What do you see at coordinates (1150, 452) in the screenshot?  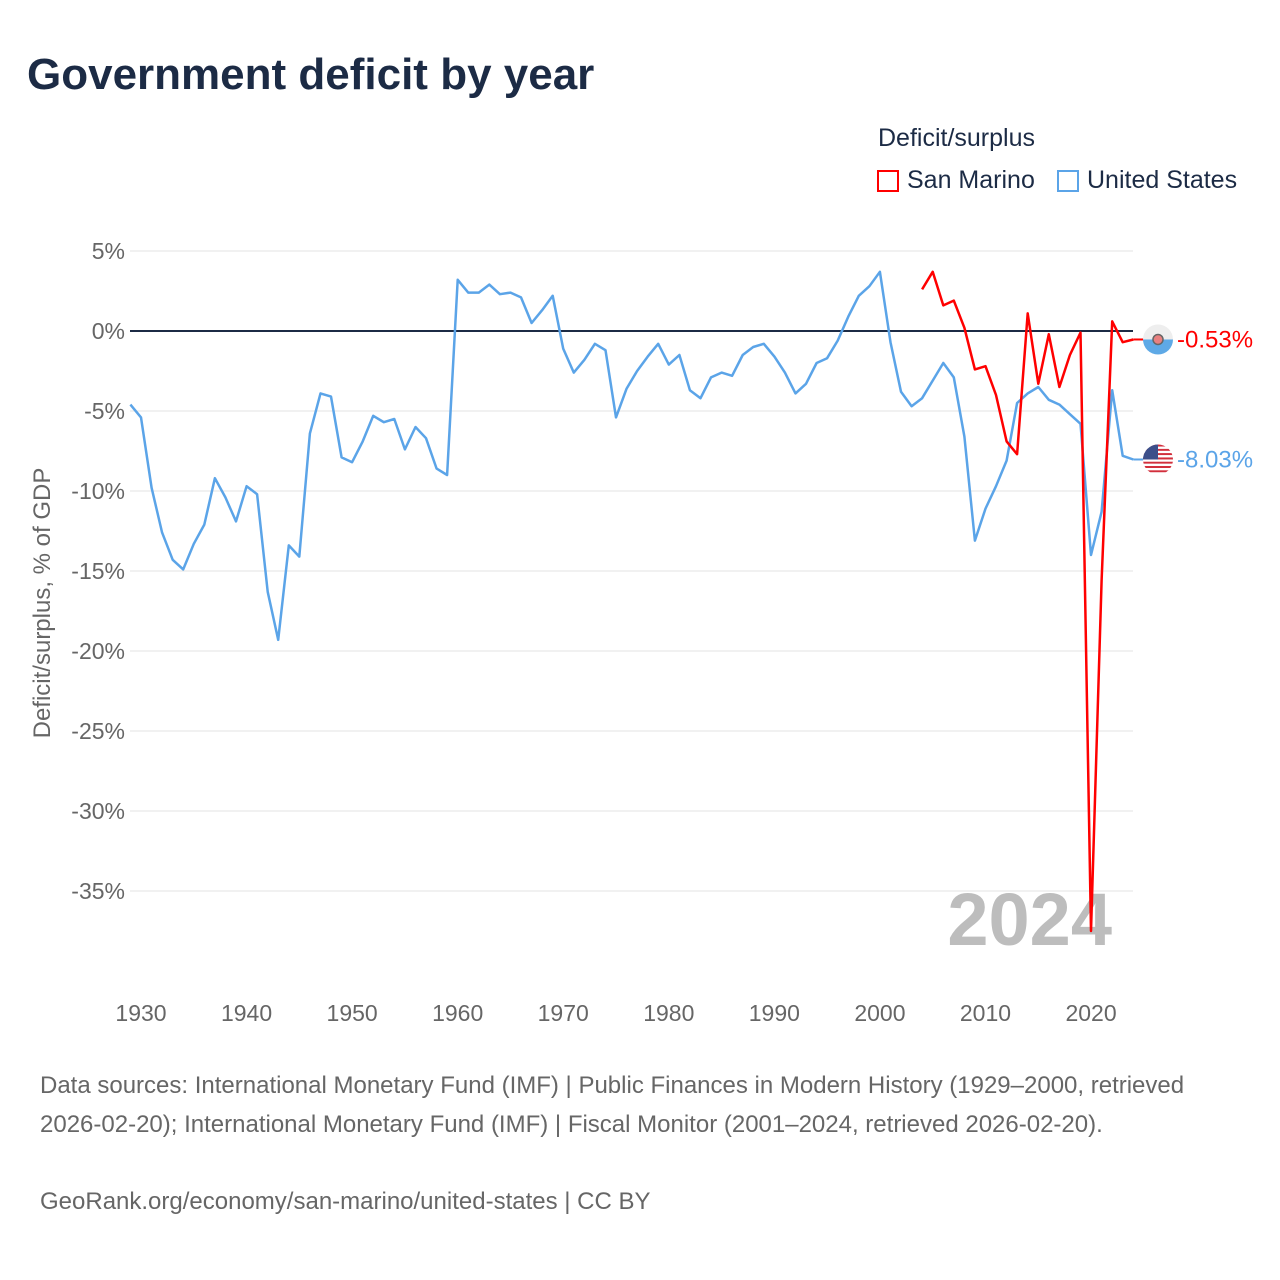 I see `flag-canton` at bounding box center [1150, 452].